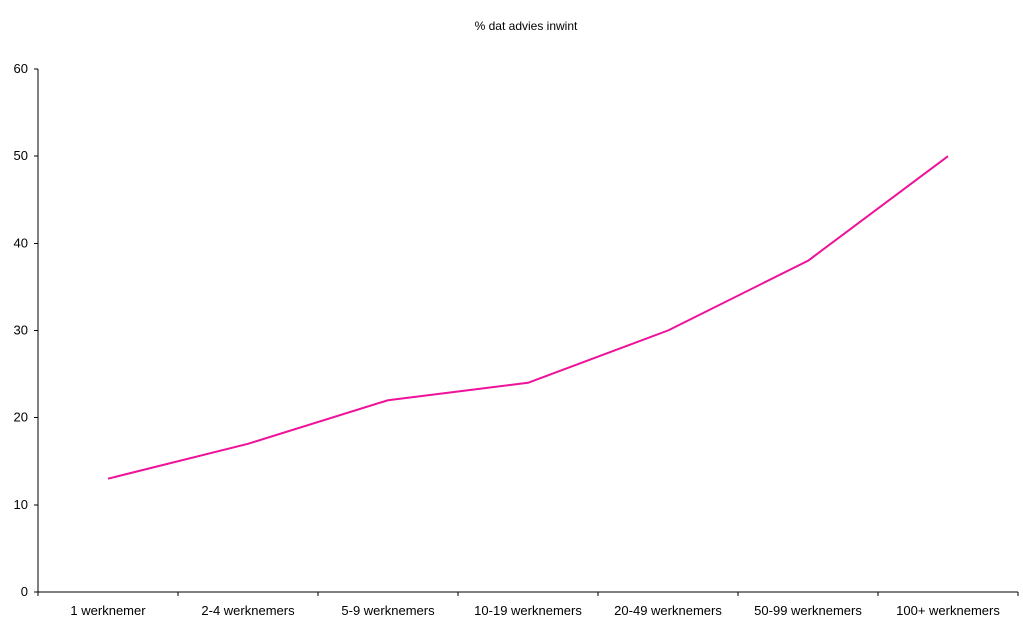 The image size is (1023, 618). What do you see at coordinates (24, 591) in the screenshot?
I see `y-tick-label: 0` at bounding box center [24, 591].